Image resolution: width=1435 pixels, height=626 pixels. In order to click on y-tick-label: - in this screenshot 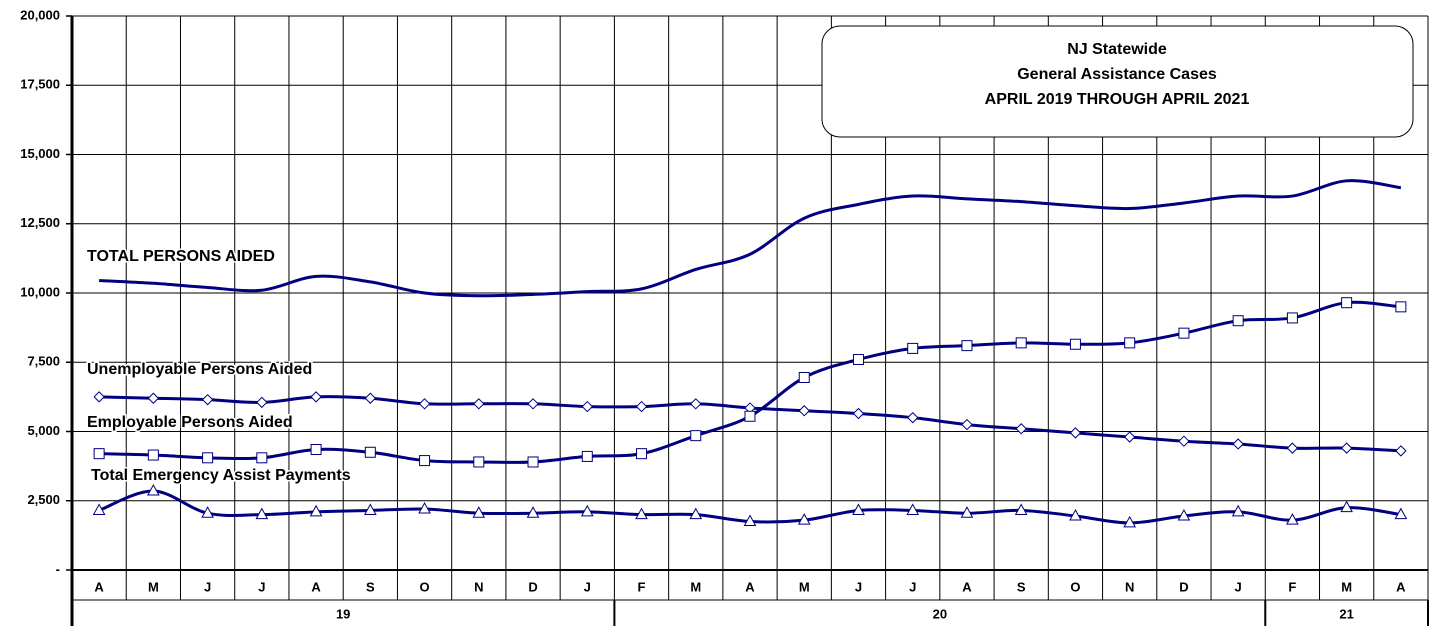, I will do `click(58, 568)`.